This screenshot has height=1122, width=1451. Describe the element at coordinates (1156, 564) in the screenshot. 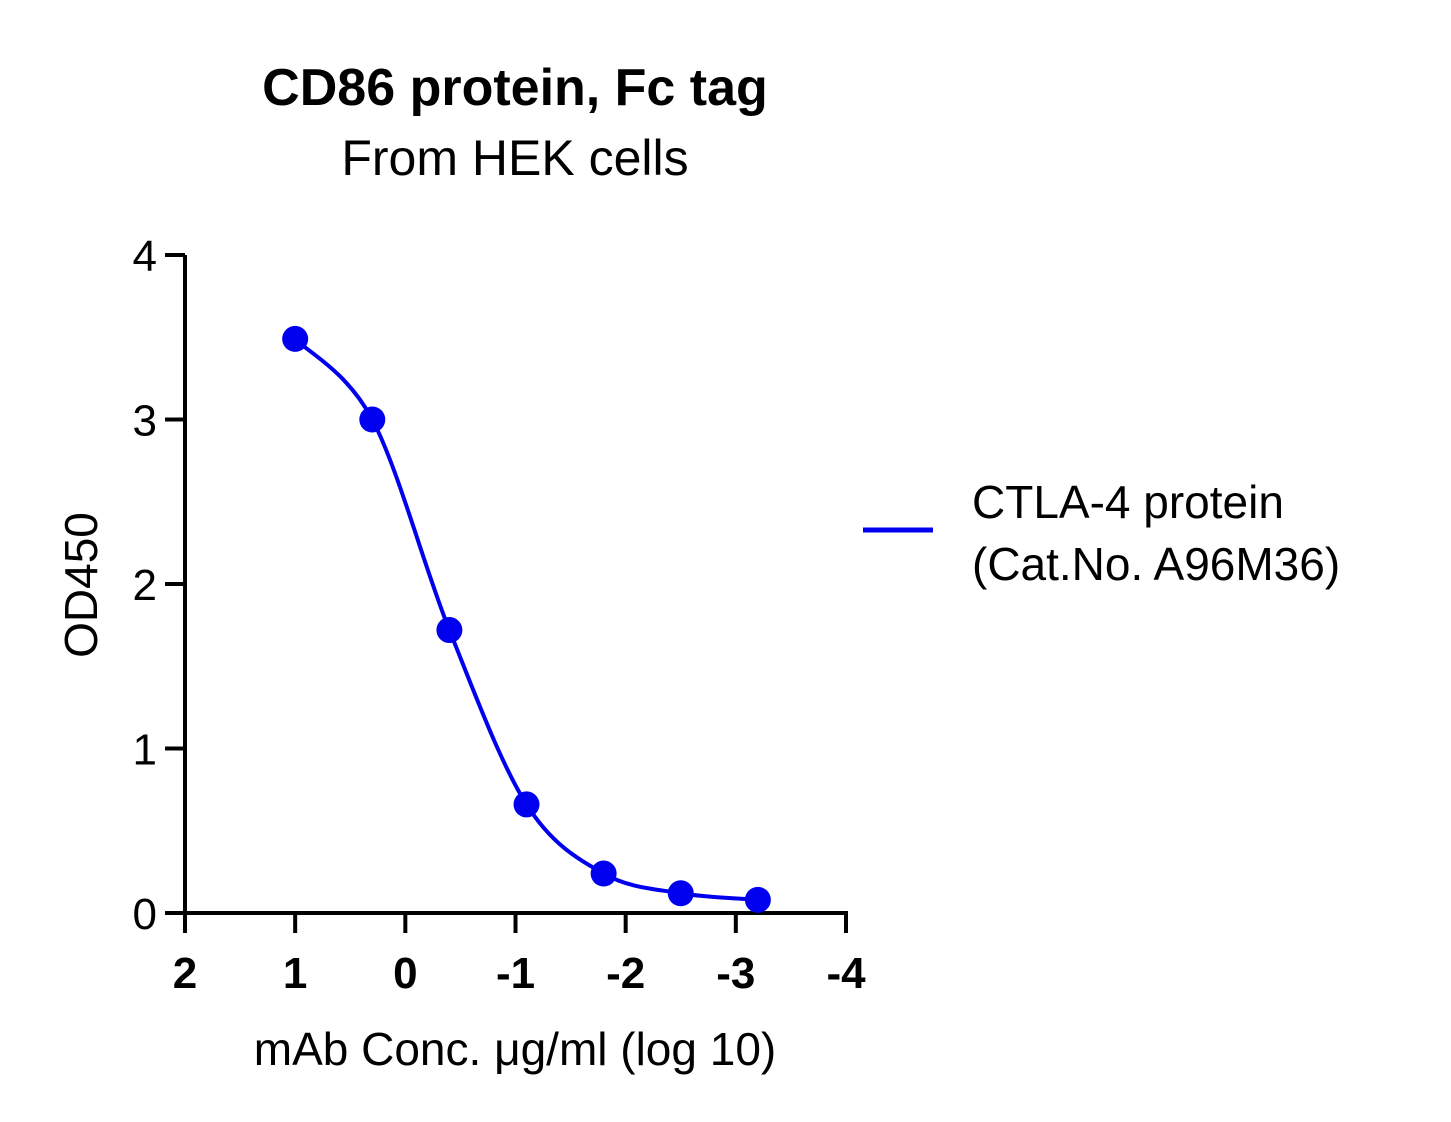

I see `legend-label: (Cat.No. A96M36)` at that location.